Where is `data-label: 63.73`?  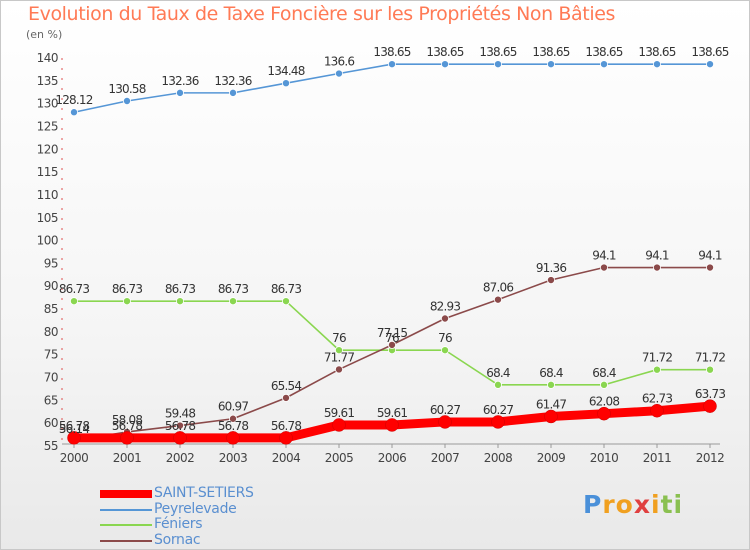
data-label: 63.73 is located at coordinates (710, 394).